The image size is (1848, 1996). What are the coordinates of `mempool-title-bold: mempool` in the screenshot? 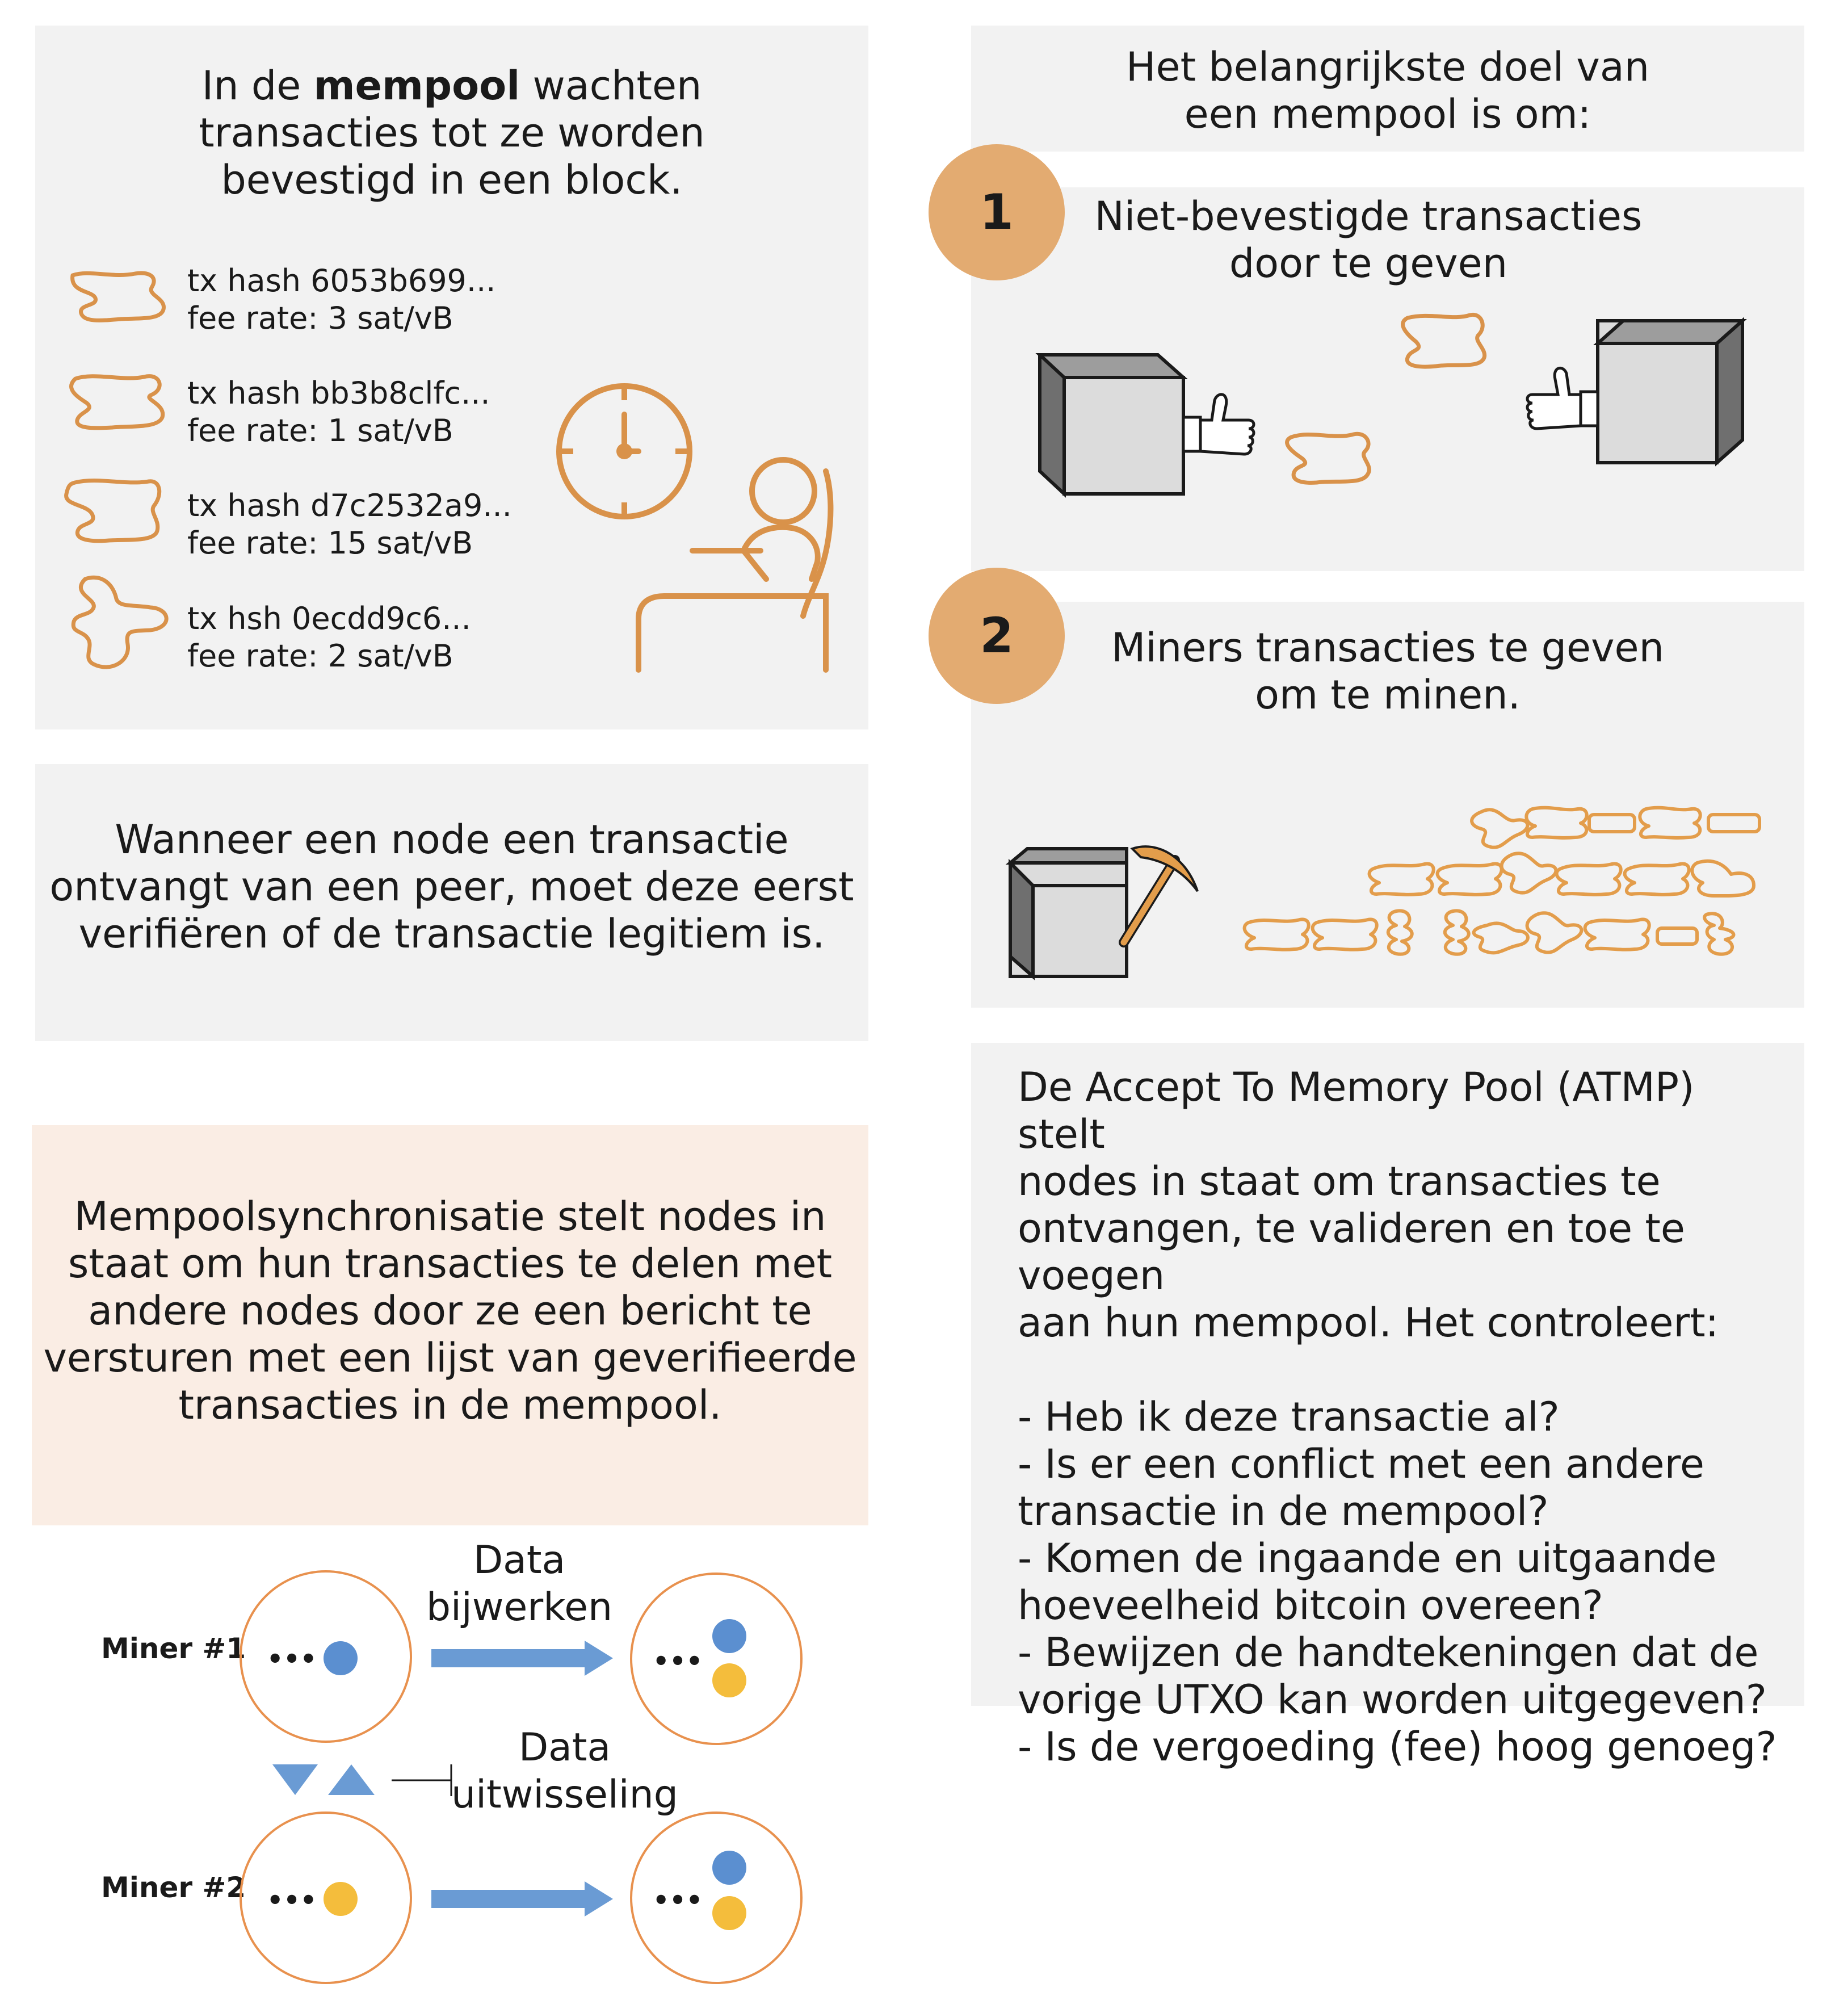 It's located at (416, 85).